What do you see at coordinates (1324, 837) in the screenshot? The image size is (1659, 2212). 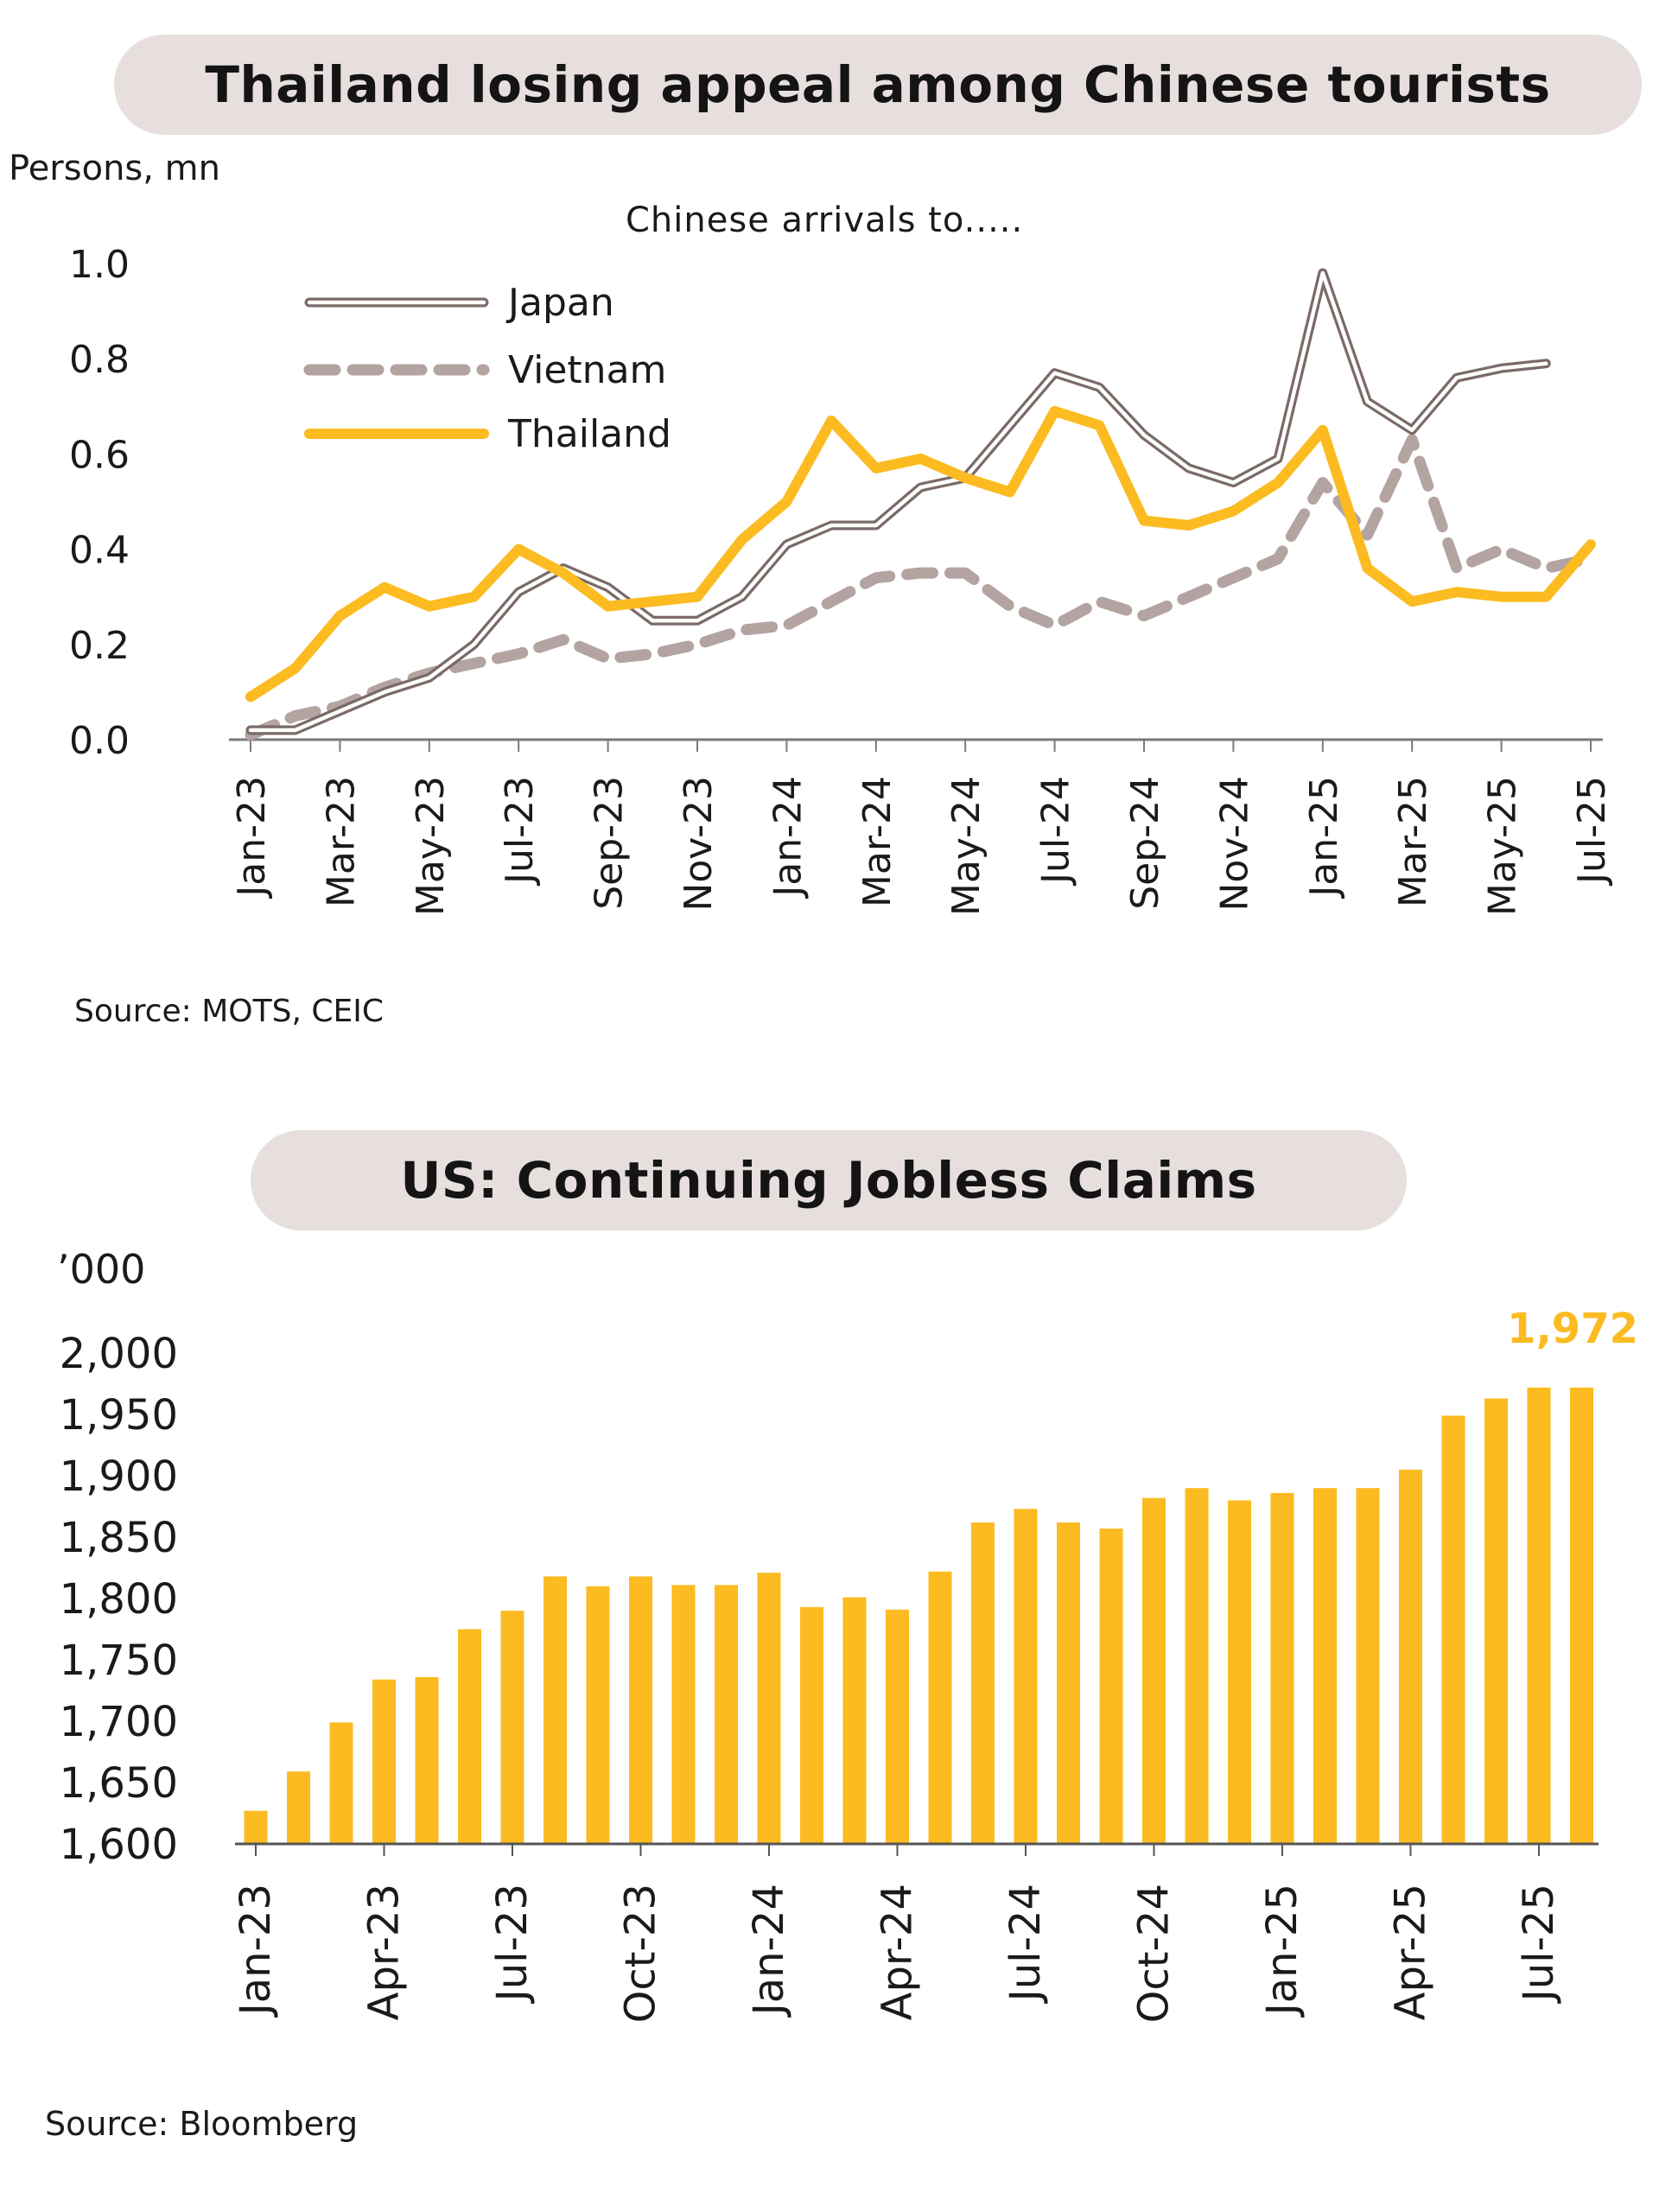 I see `chart1-x-tick-label: Jan-25` at bounding box center [1324, 837].